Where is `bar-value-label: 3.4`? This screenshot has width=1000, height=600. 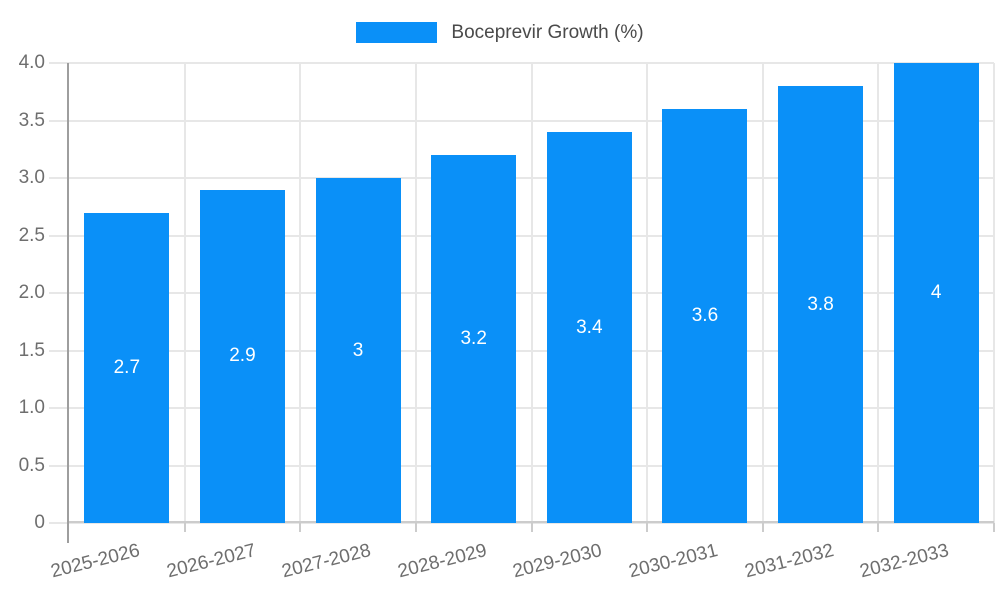 bar-value-label: 3.4 is located at coordinates (589, 327).